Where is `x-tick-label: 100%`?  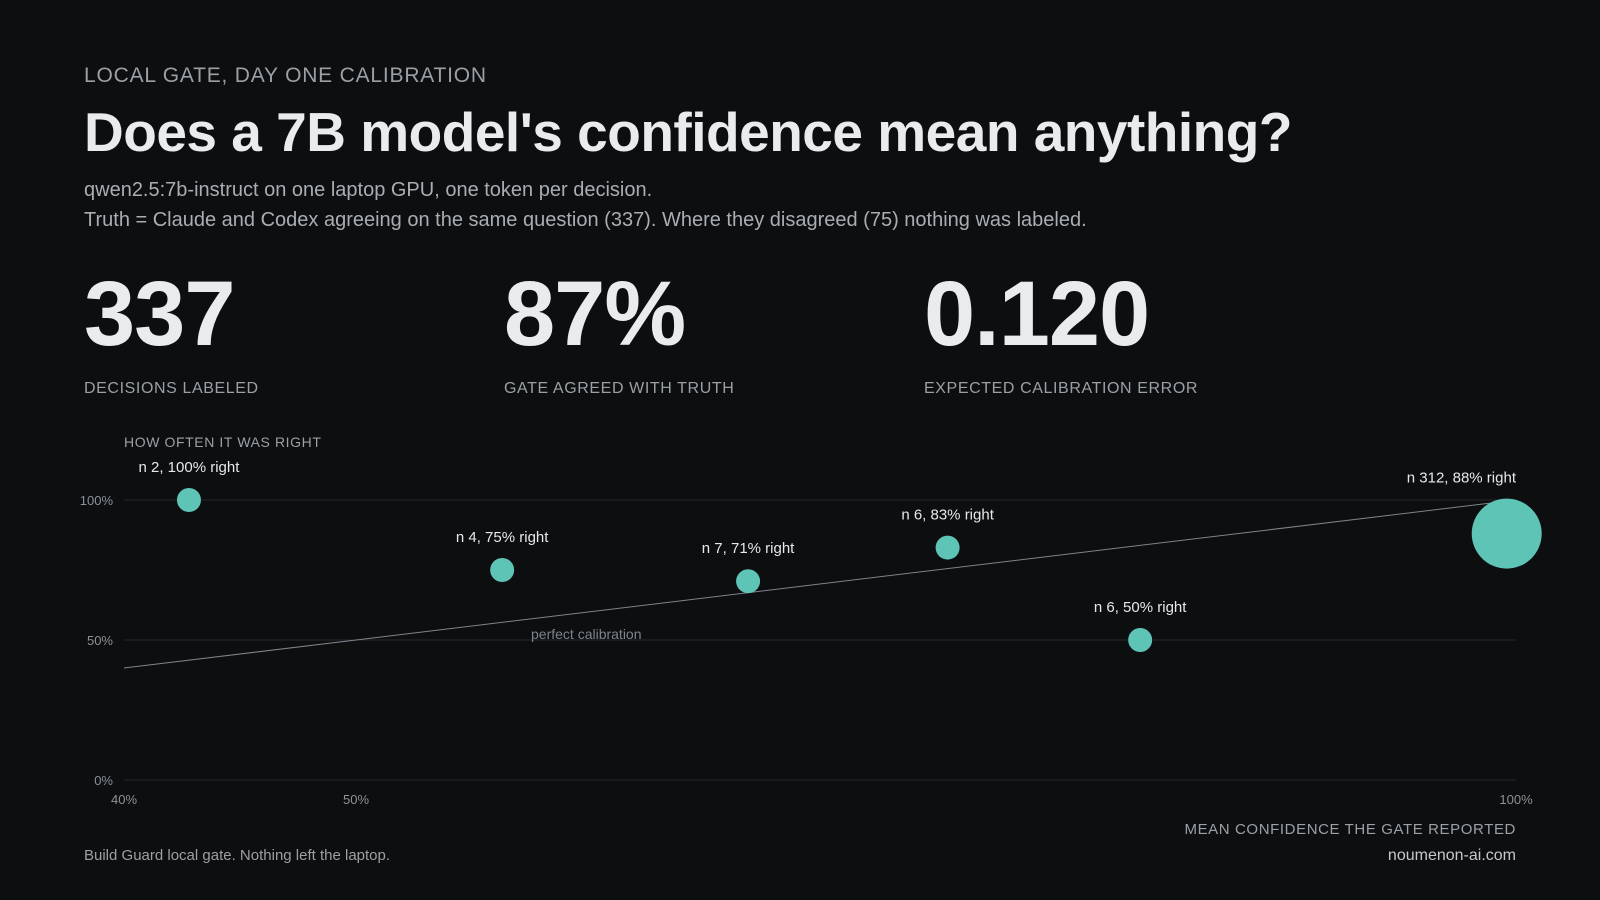
x-tick-label: 100% is located at coordinates (1516, 799).